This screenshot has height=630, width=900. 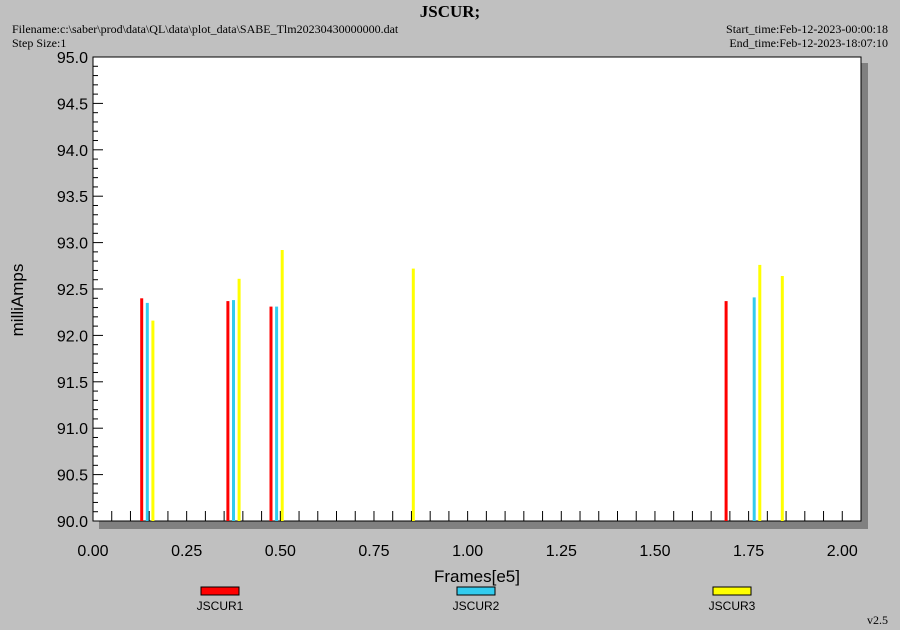 What do you see at coordinates (72, 522) in the screenshot?
I see `y-tick-label: 90.0` at bounding box center [72, 522].